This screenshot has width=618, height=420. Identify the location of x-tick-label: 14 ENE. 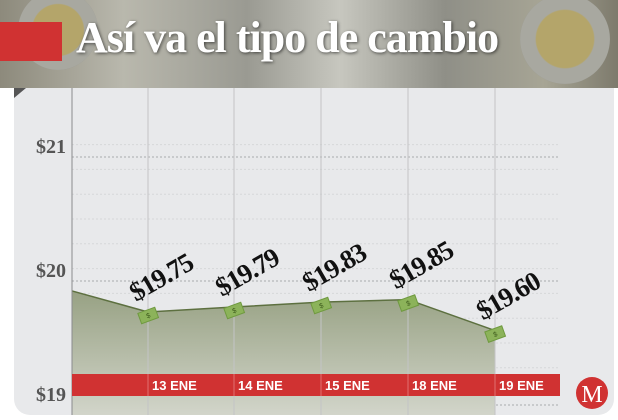
(260, 385).